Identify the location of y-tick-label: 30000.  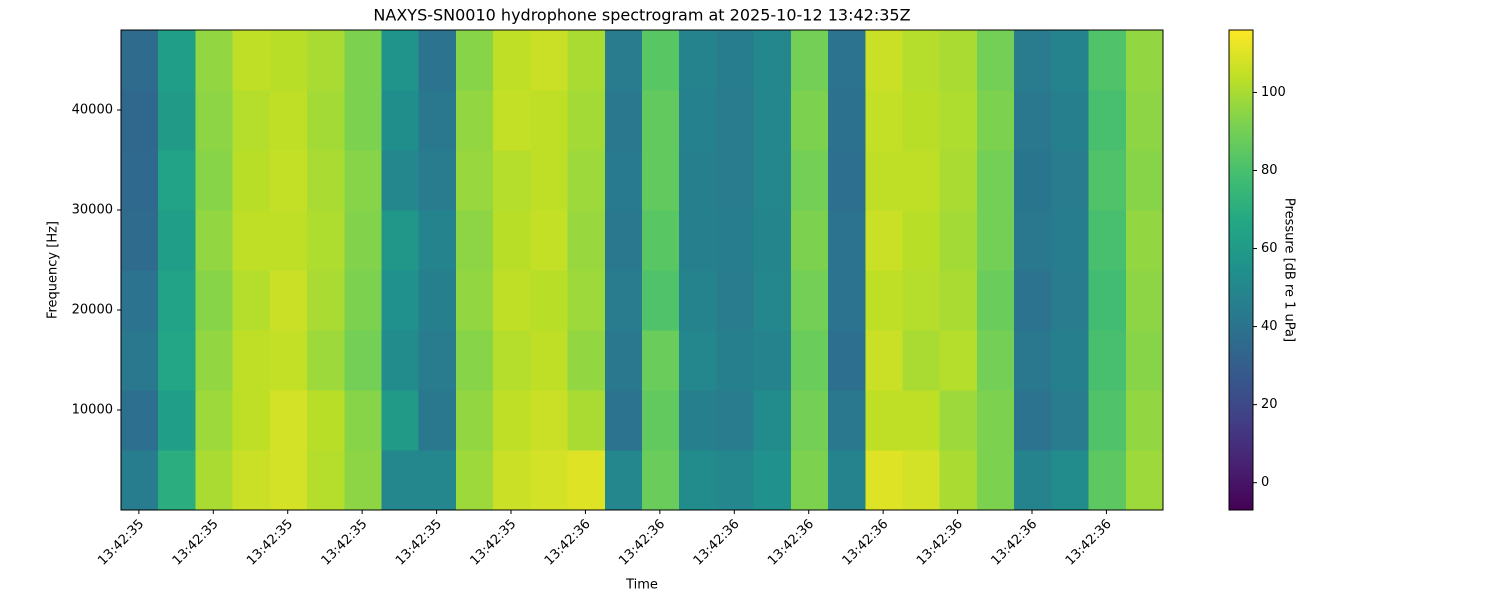
(92, 210).